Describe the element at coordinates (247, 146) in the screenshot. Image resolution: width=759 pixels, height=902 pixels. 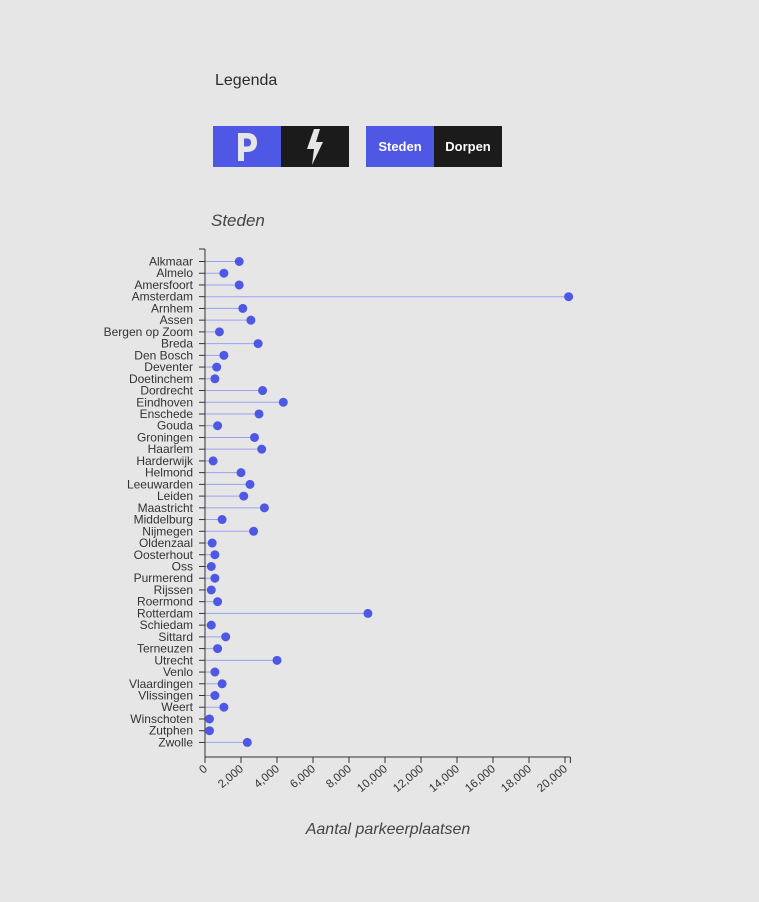
I see `parking-toggle-button` at that location.